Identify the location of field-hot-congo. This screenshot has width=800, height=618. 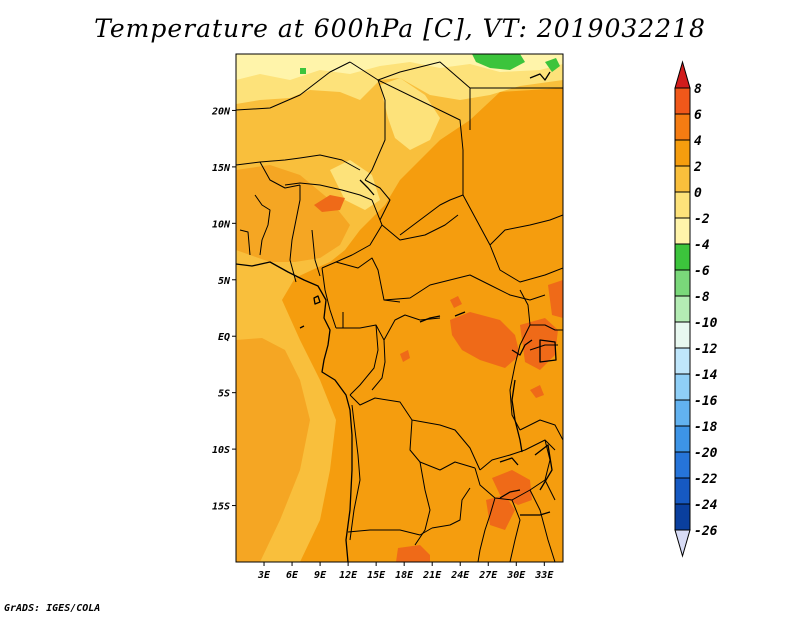
(485, 340).